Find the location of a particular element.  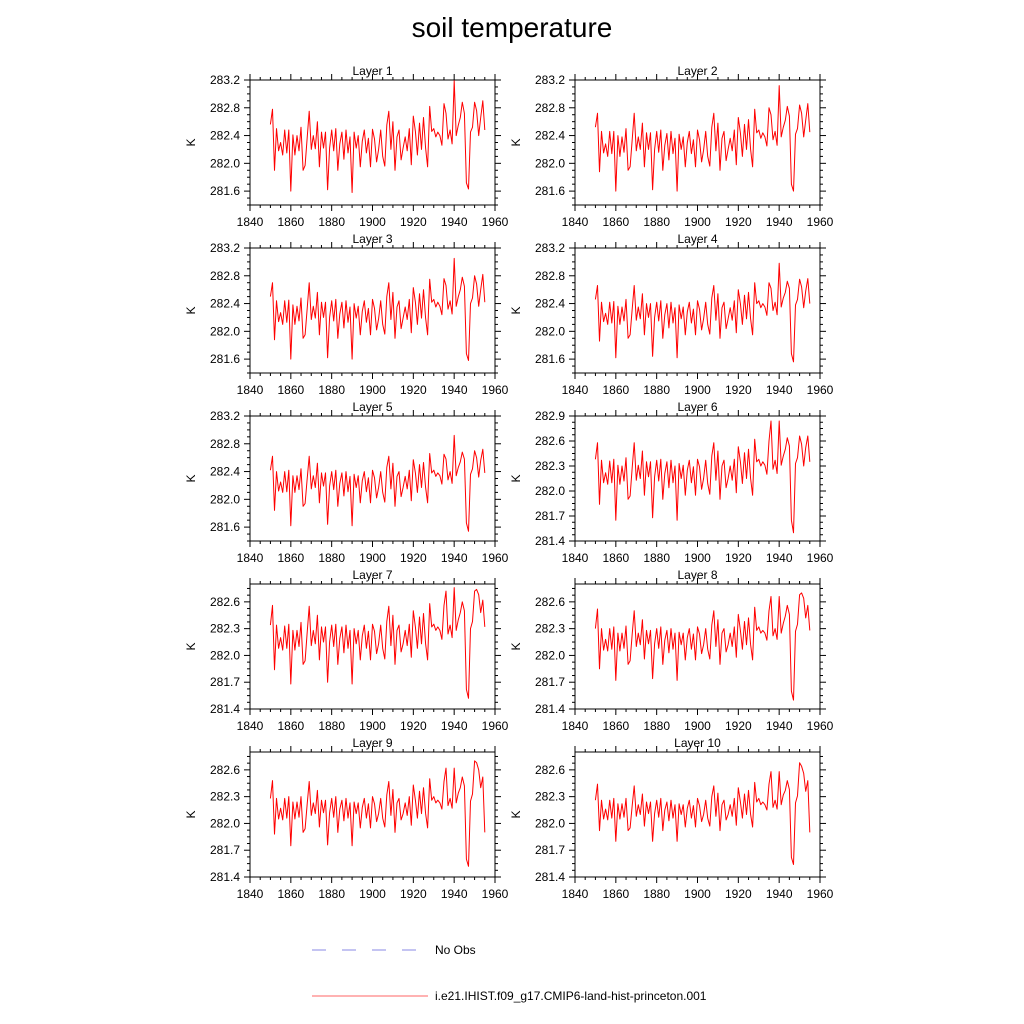

y-axis-label-10: K is located at coordinates (516, 814).